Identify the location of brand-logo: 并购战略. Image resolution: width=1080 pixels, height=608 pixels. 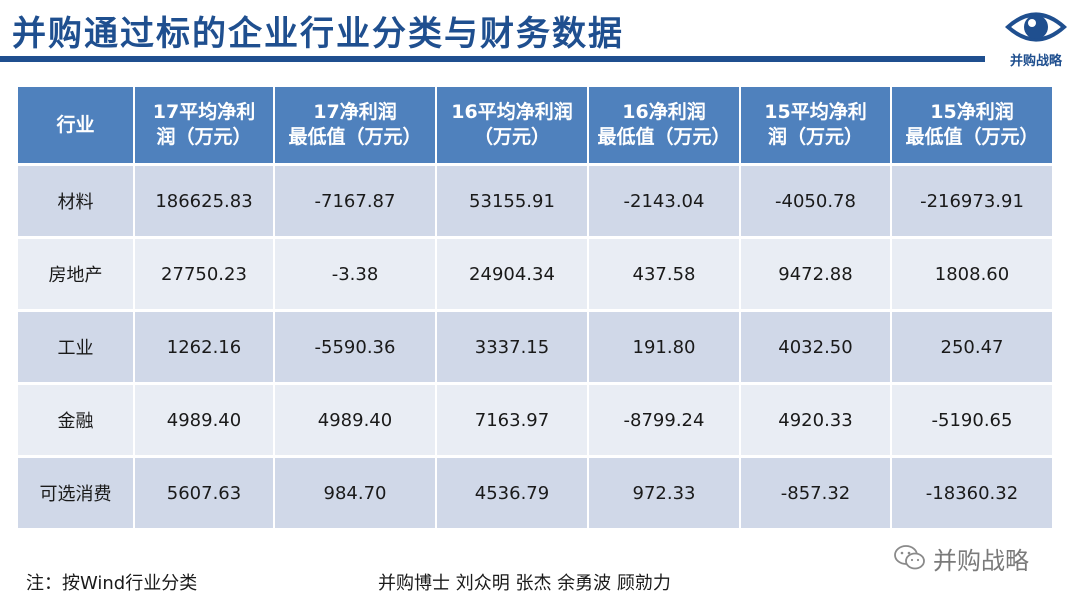
(1036, 38).